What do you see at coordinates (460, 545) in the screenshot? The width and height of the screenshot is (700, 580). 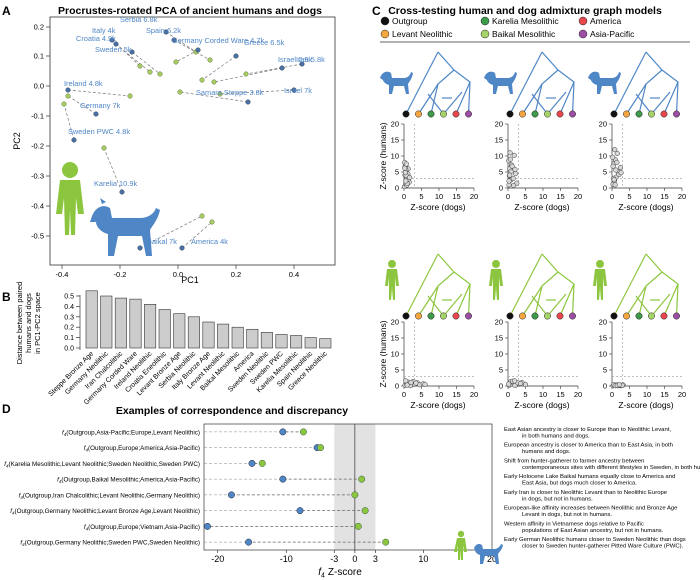 I see `human-small-icon` at bounding box center [460, 545].